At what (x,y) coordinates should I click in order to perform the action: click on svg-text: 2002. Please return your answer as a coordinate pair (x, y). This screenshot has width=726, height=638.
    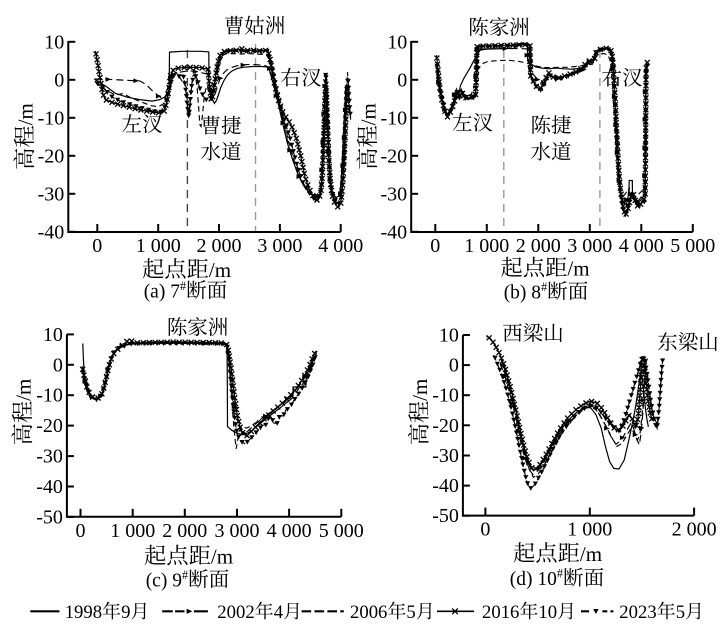
    Looking at the image, I should click on (235, 612).